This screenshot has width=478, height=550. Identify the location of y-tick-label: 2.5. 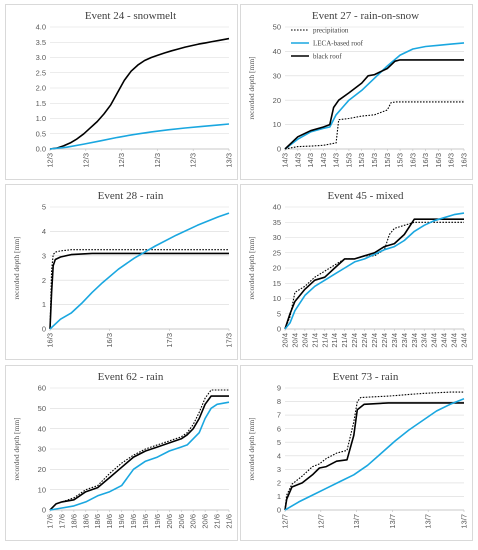
(41, 72).